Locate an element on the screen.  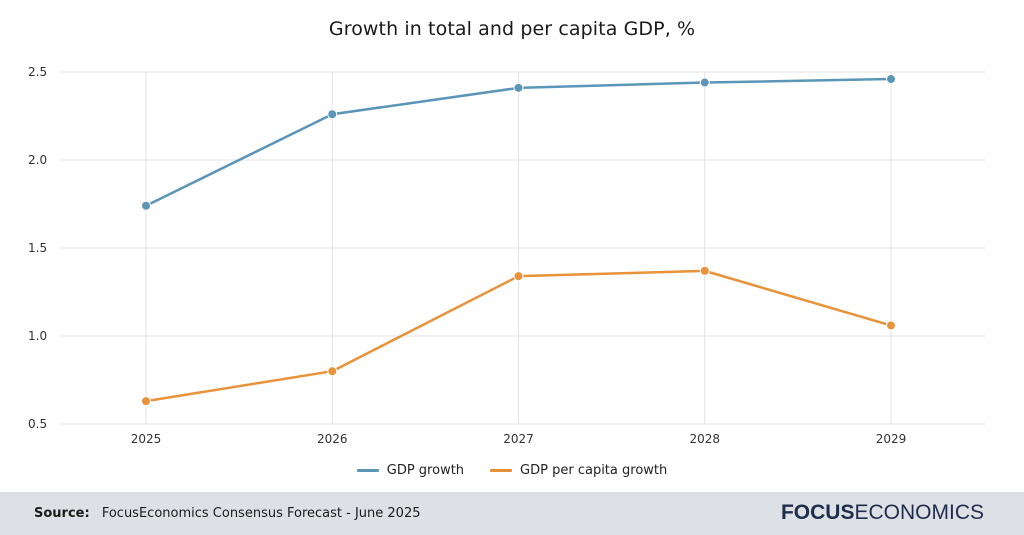
legend-swatch-gdp-per-capita-growth is located at coordinates (501, 470).